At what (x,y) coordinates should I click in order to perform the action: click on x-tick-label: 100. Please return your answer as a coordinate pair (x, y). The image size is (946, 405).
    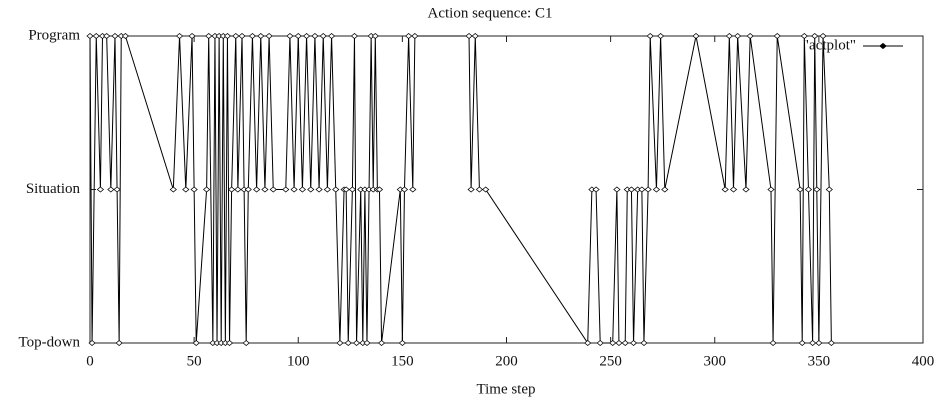
    Looking at the image, I should click on (298, 361).